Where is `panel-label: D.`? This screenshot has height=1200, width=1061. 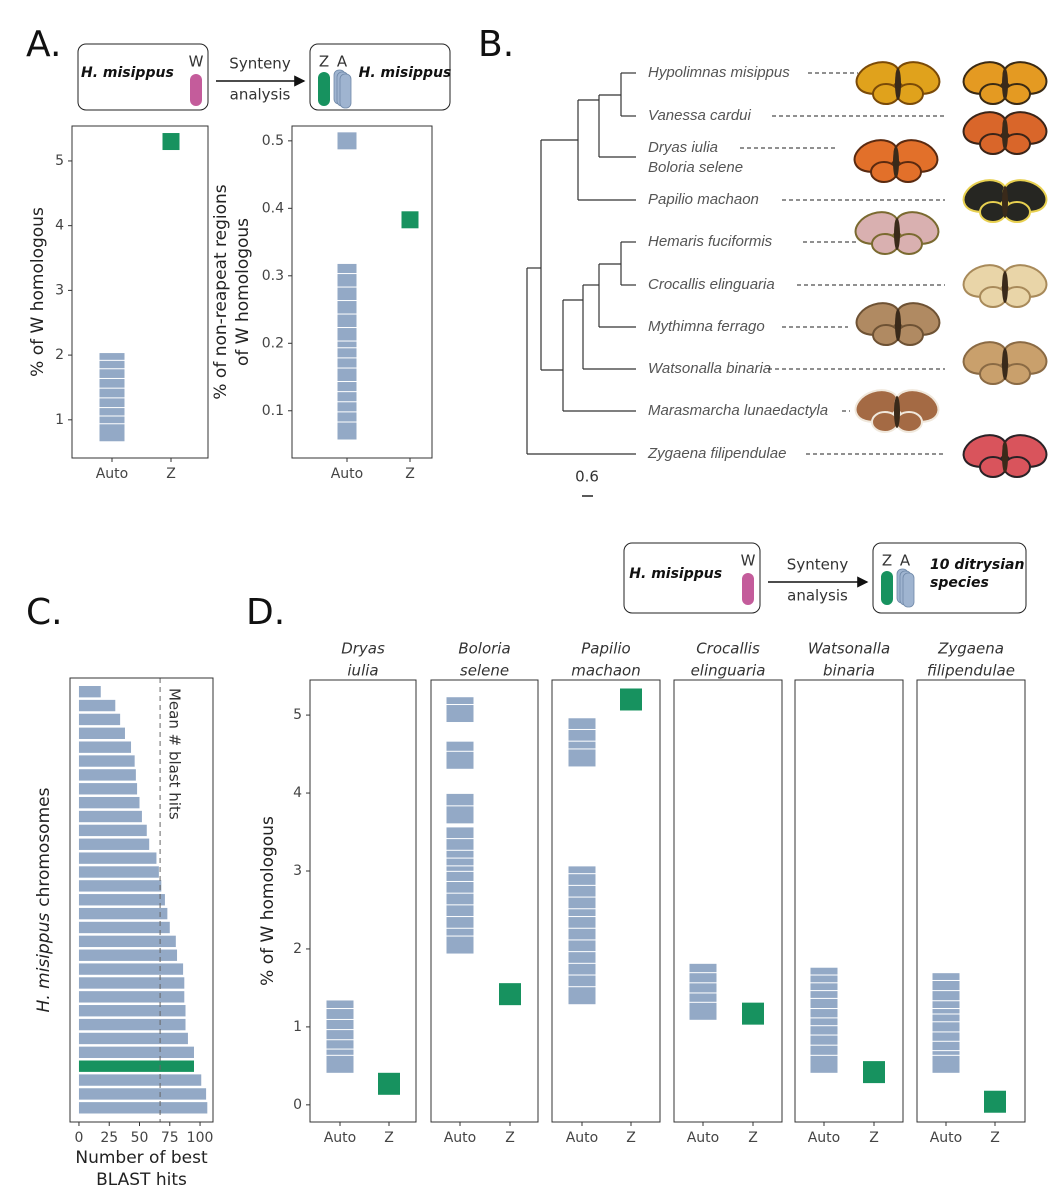 panel-label: D. is located at coordinates (265, 612).